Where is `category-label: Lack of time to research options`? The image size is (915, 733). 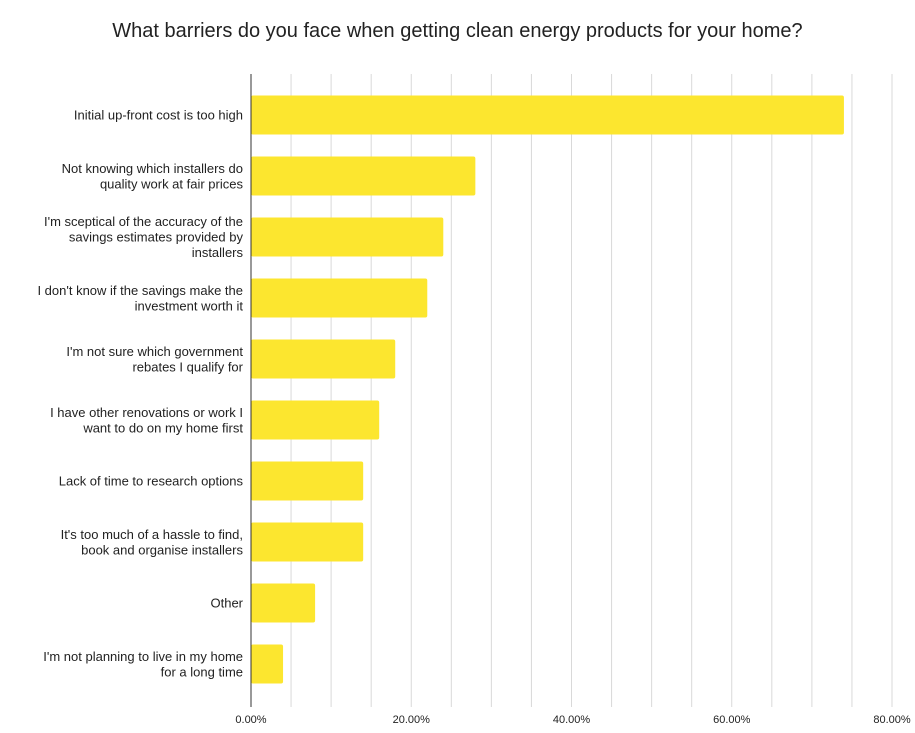 category-label: Lack of time to research options is located at coordinates (151, 481).